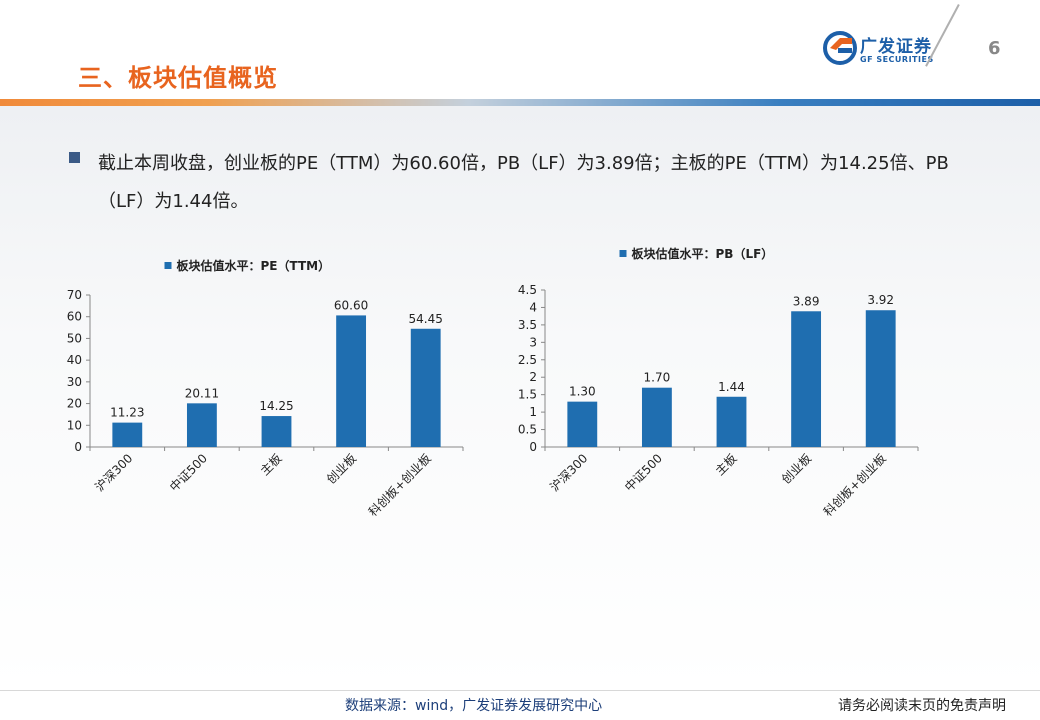 The height and width of the screenshot is (720, 1040). Describe the element at coordinates (840, 48) in the screenshot. I see `gf-logo-icon` at that location.